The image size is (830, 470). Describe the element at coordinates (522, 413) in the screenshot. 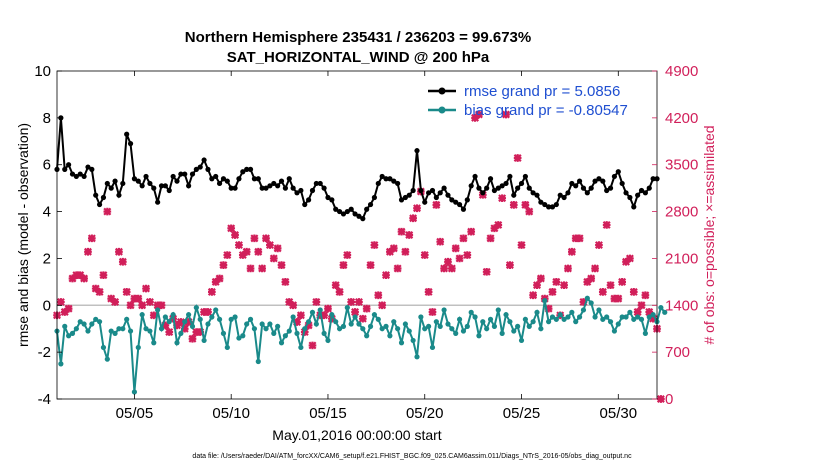

I see `x-tick-label: 05/25` at that location.